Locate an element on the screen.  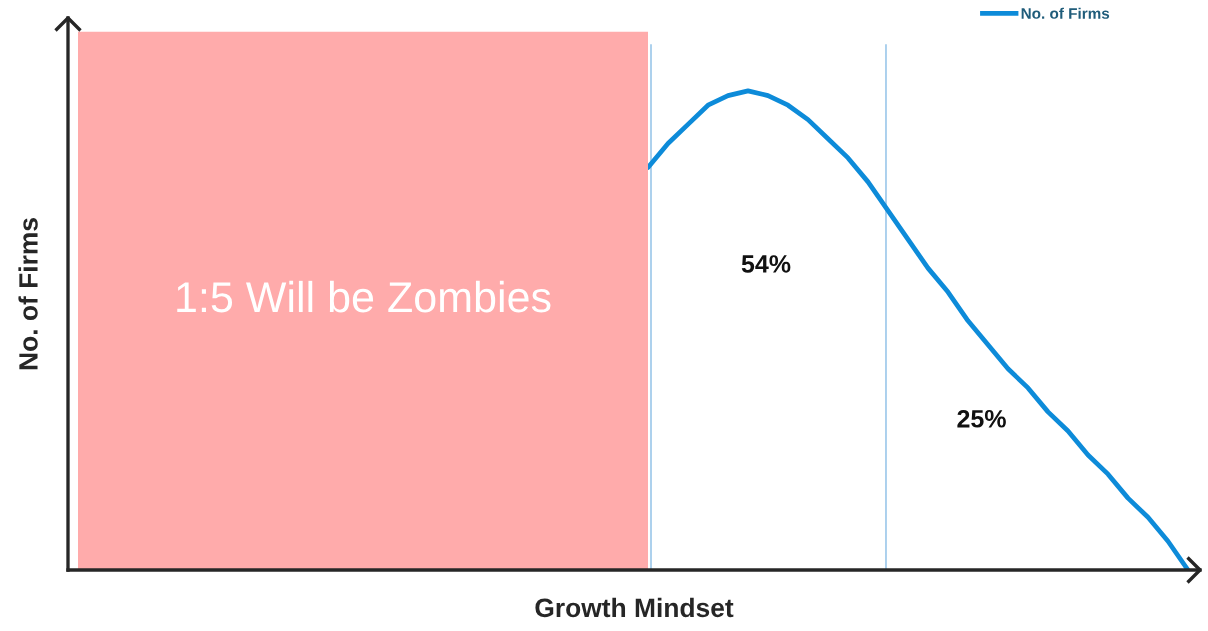
legend-label: No. of Firms is located at coordinates (1065, 13).